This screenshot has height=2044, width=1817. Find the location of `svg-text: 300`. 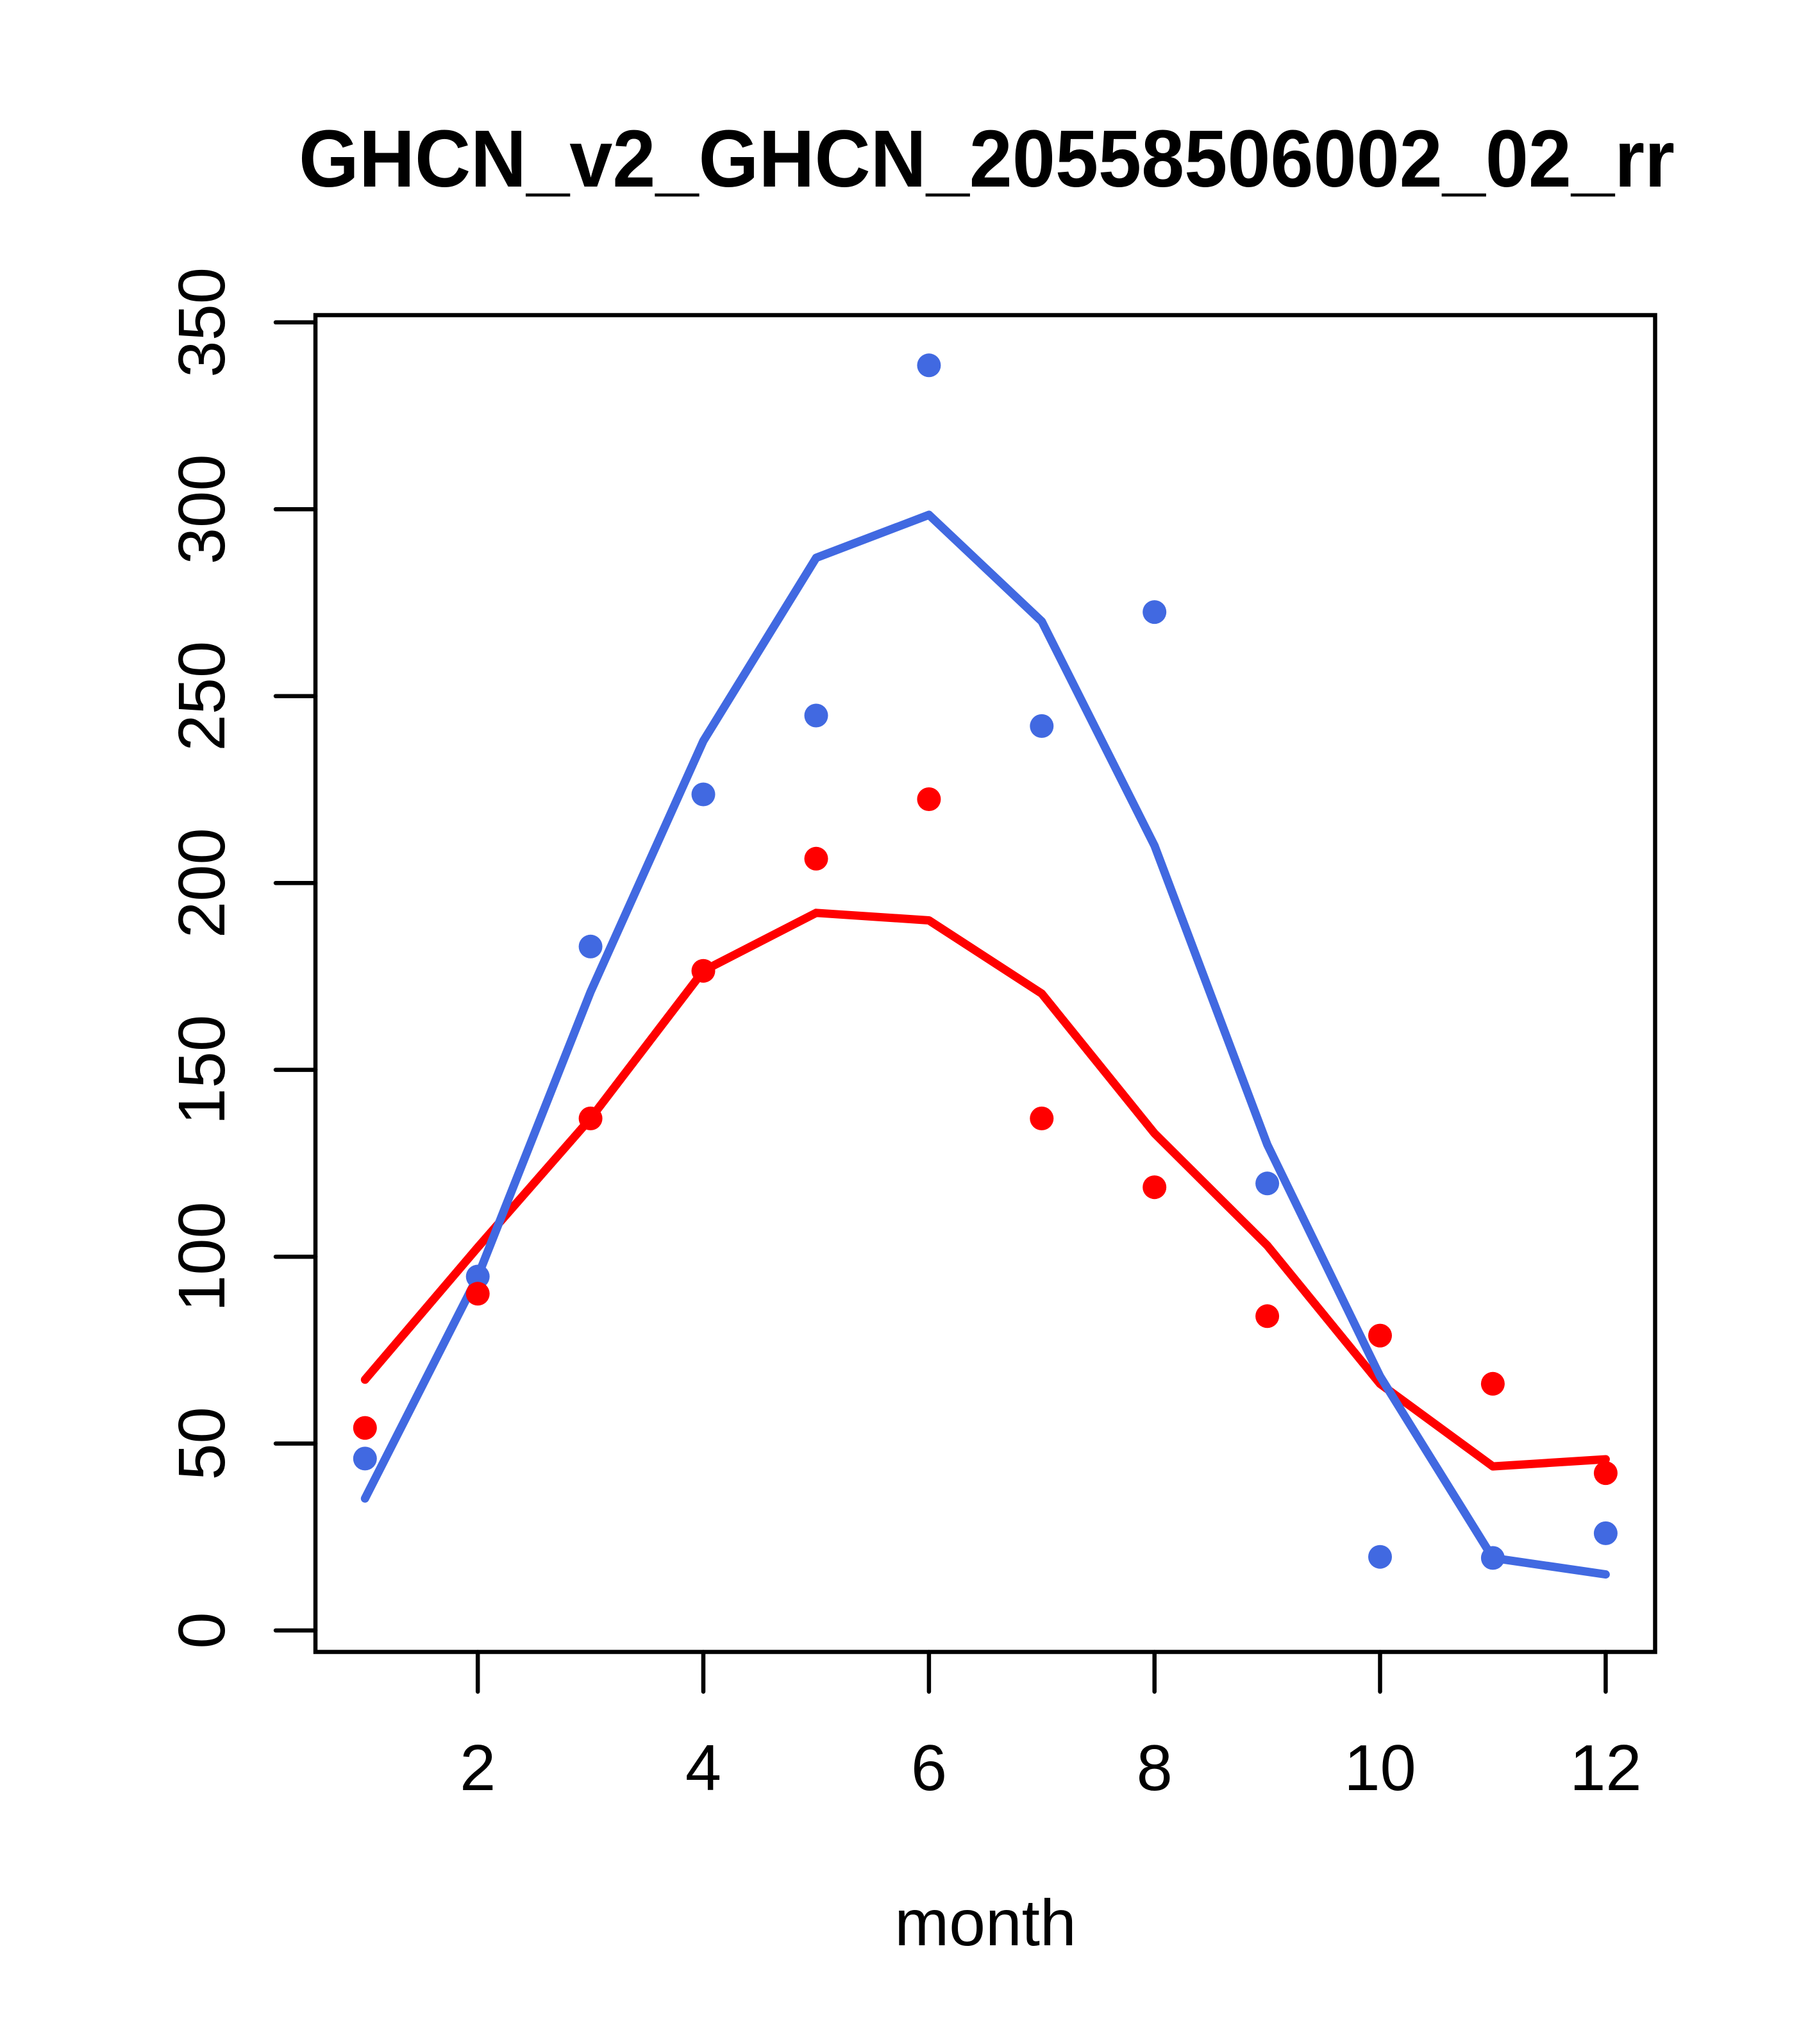

svg-text: 300 is located at coordinates (202, 509).